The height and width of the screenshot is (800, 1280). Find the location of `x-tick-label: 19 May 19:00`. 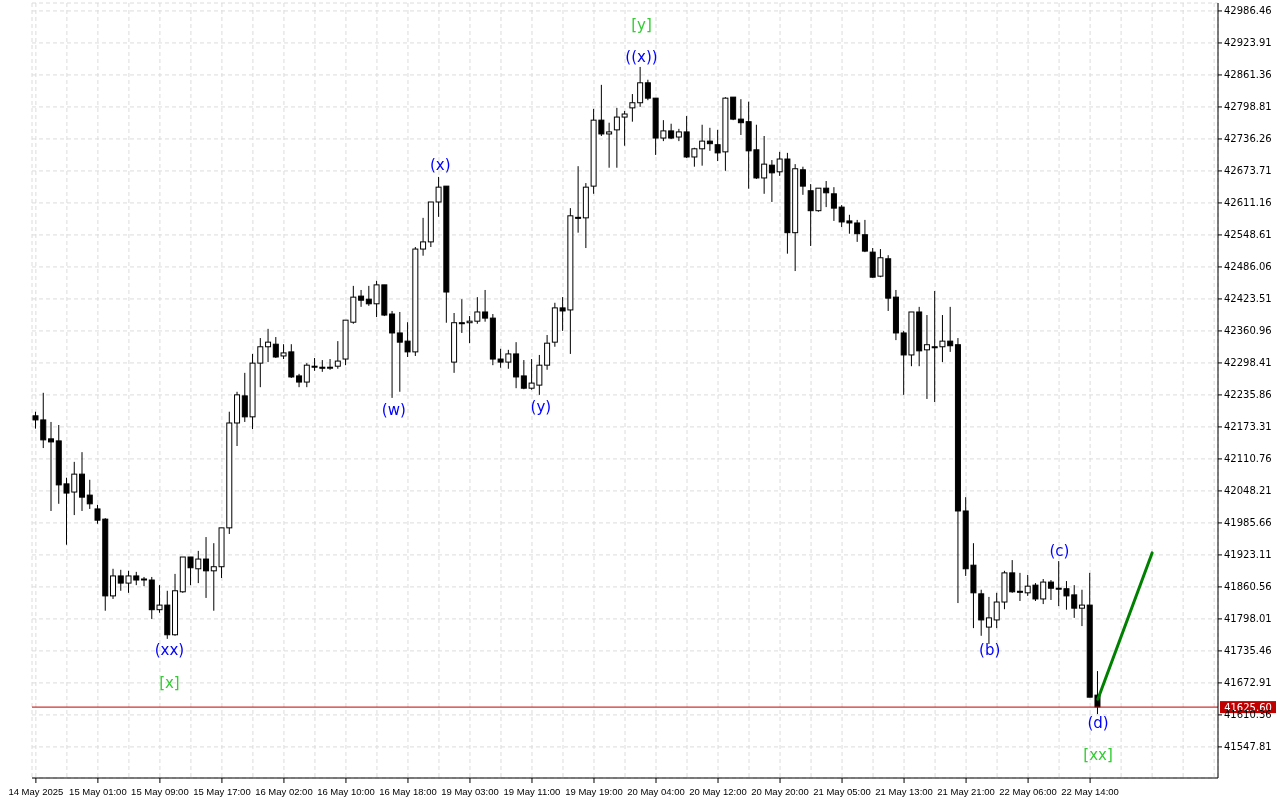

x-tick-label: 19 May 19:00 is located at coordinates (594, 791).